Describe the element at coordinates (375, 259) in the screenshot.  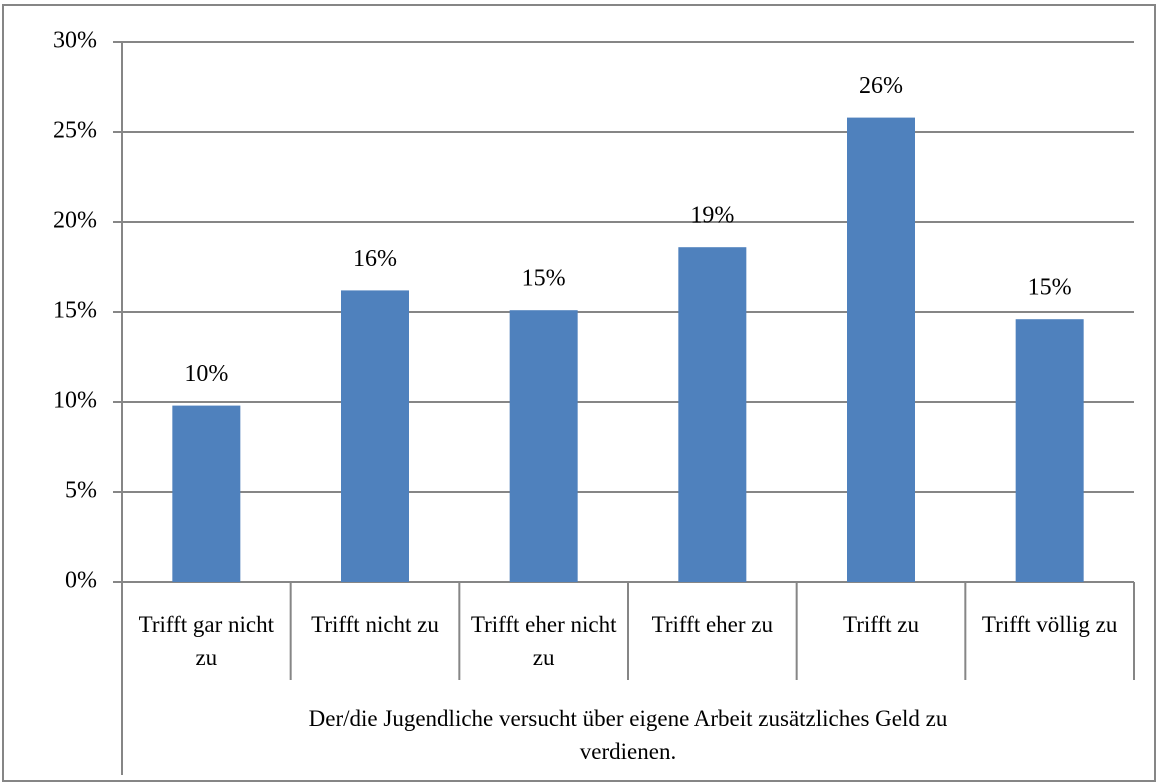
I see `value-label: 16%` at that location.